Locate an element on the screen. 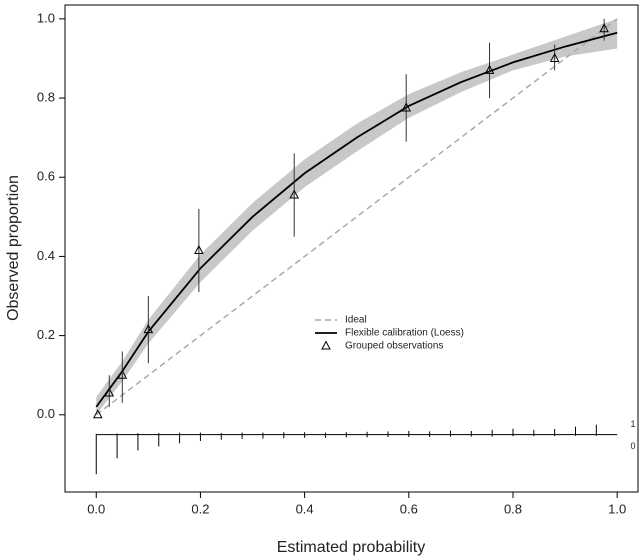 The width and height of the screenshot is (640, 560). rug-label: 0 is located at coordinates (632, 446).